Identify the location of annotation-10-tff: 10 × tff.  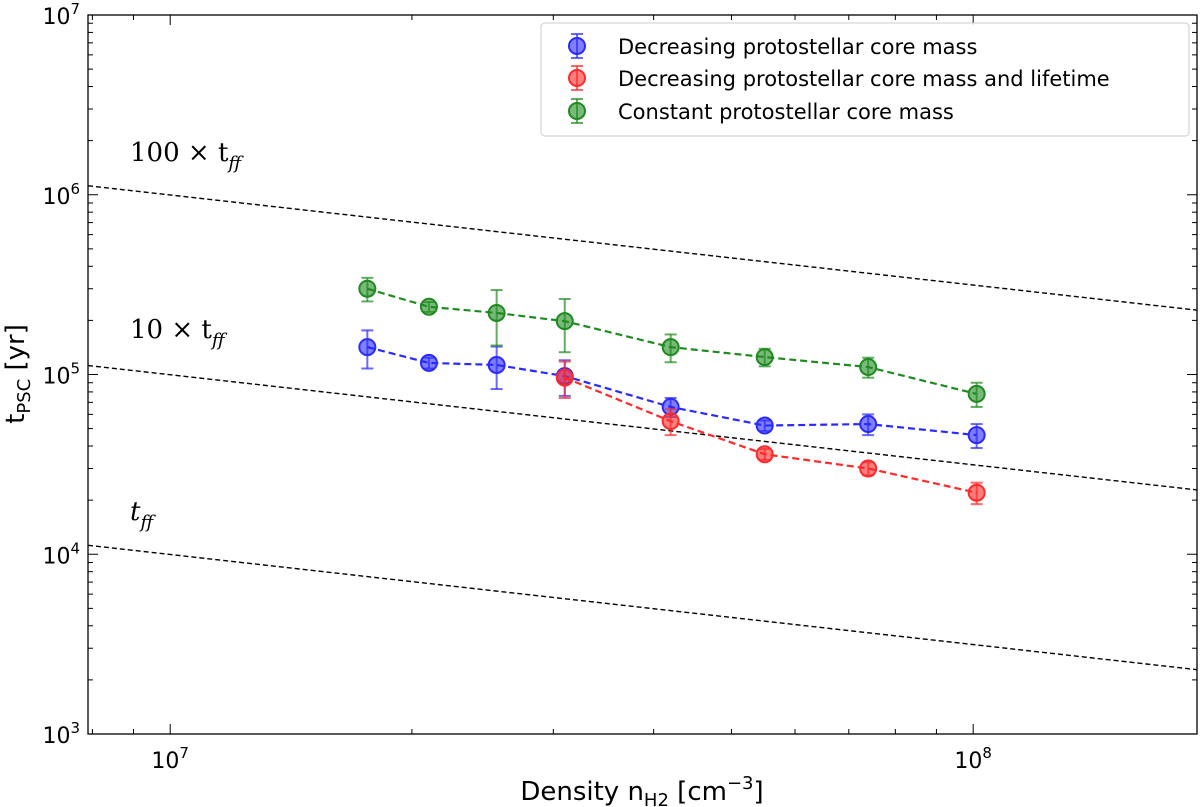
(179, 333).